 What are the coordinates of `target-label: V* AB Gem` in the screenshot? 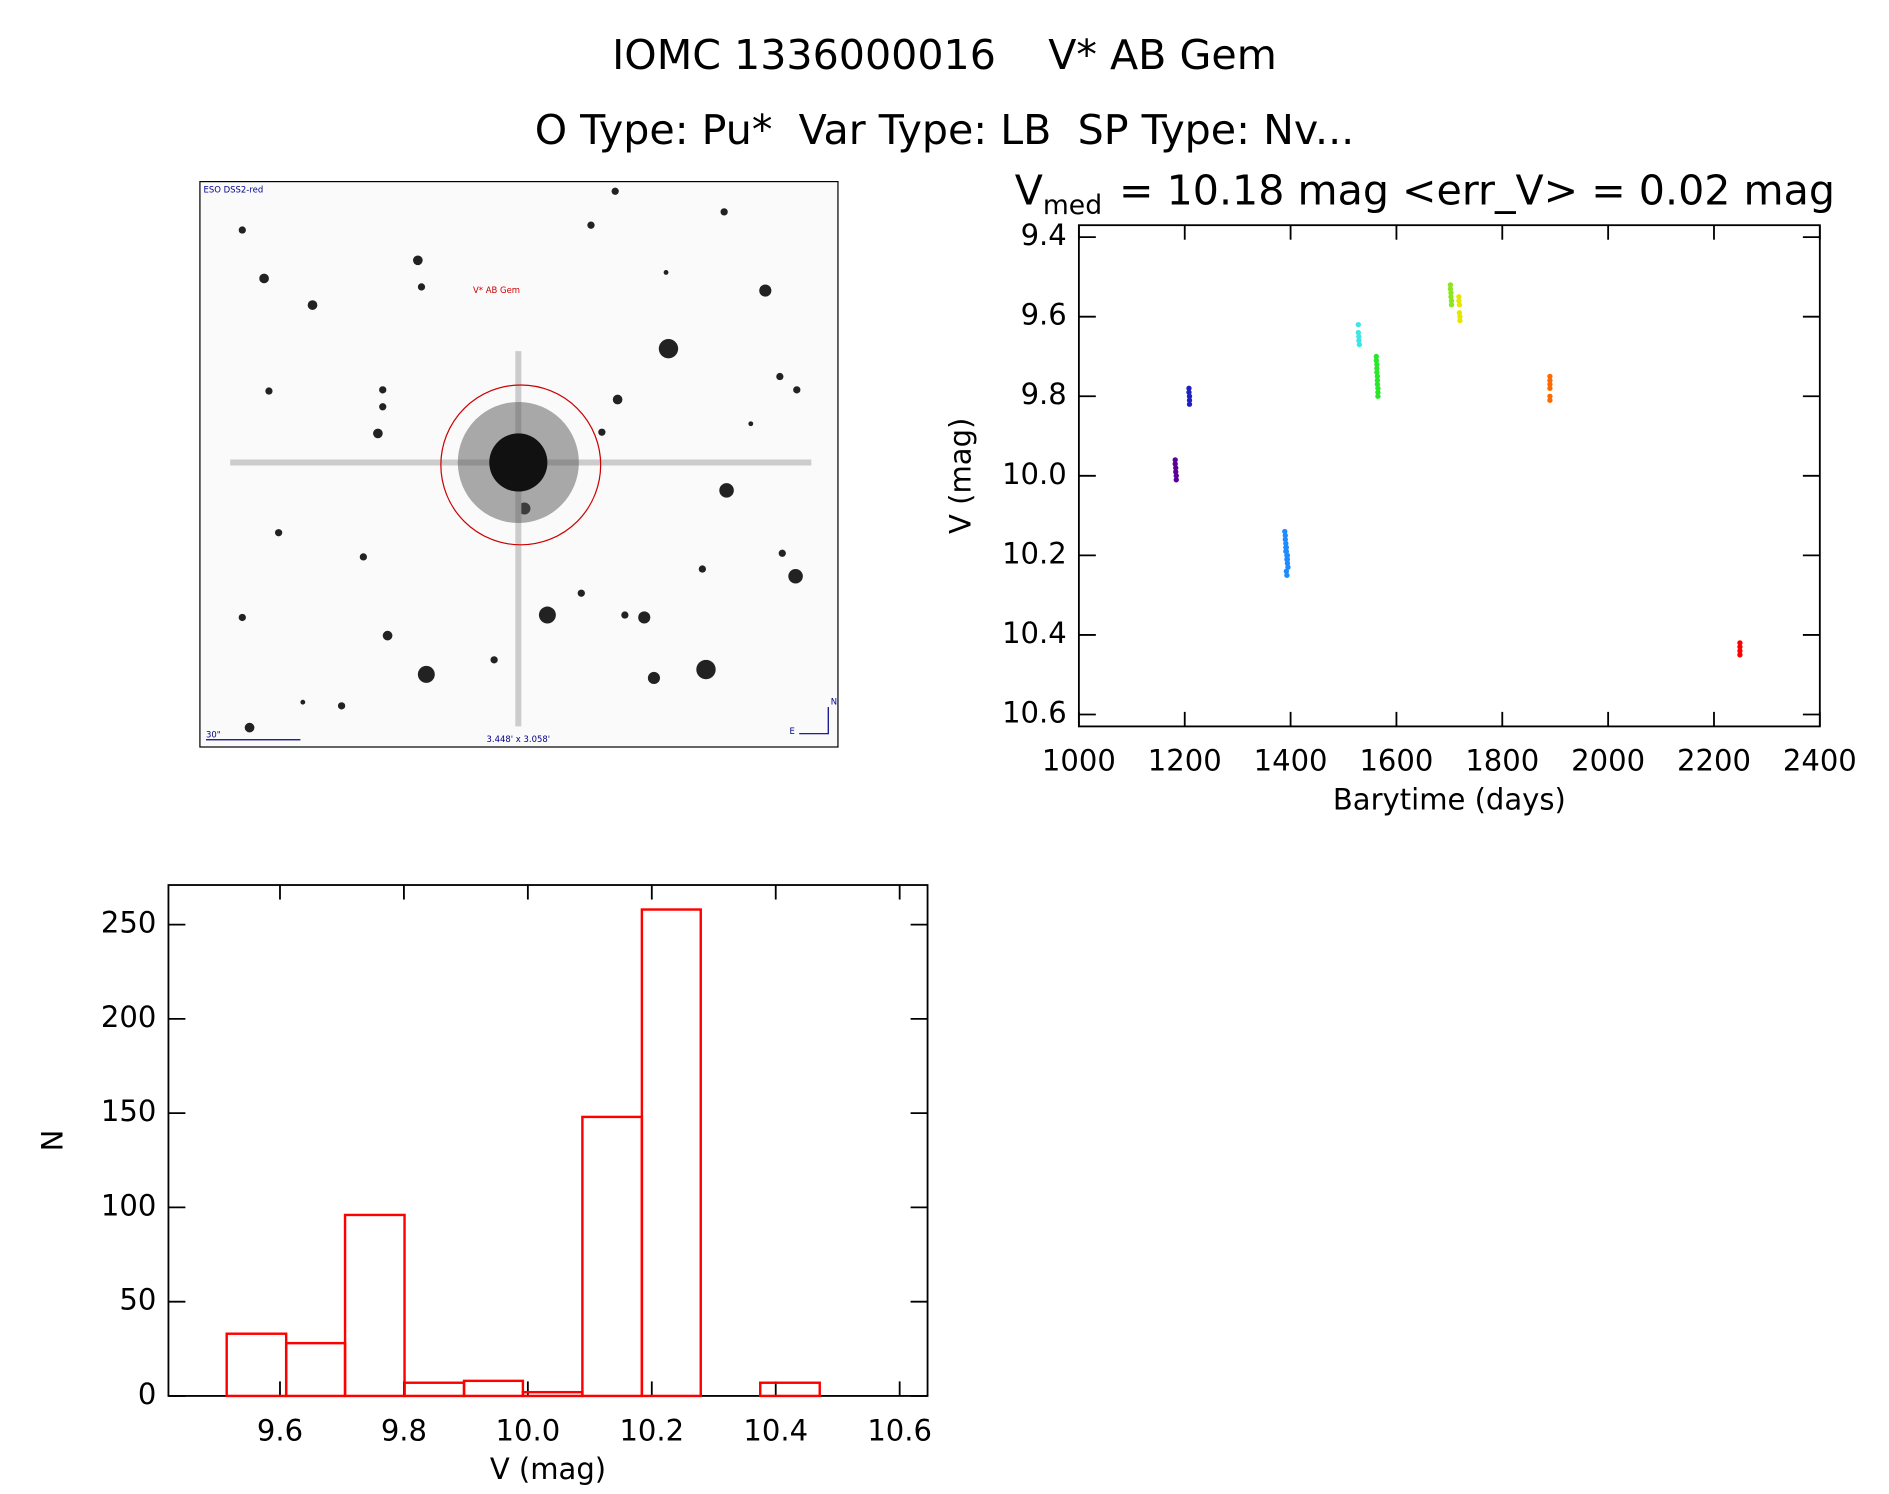 It's located at (496, 290).